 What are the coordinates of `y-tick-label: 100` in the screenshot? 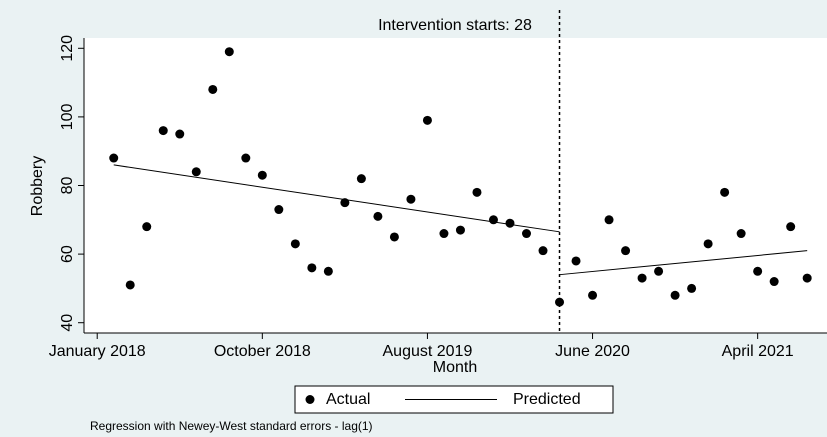 It's located at (67, 116).